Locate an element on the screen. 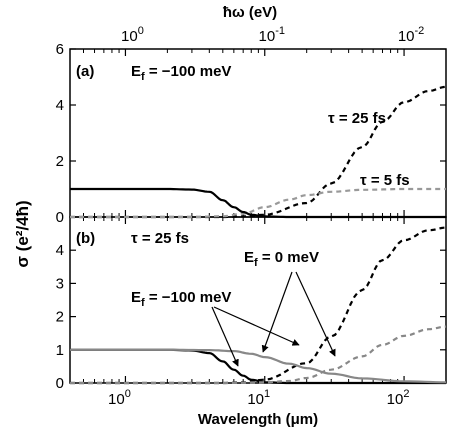 The height and width of the screenshot is (433, 449). label-ef-0: Ef = 0 meV is located at coordinates (281, 259).